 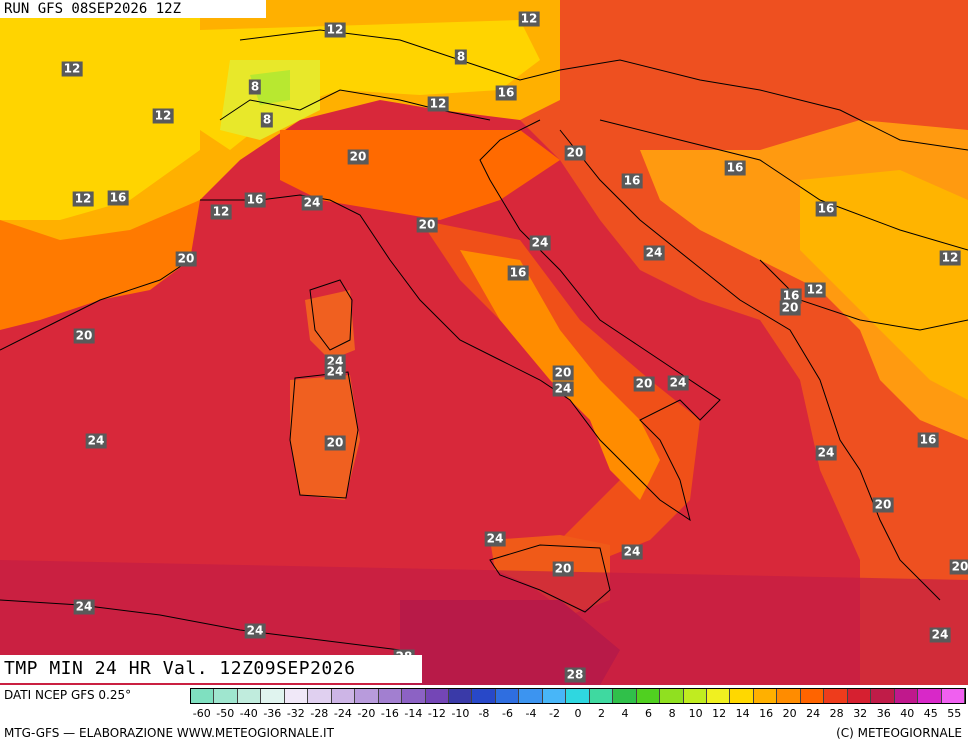 What do you see at coordinates (461, 57) in the screenshot?
I see `isotherm-label: 8` at bounding box center [461, 57].